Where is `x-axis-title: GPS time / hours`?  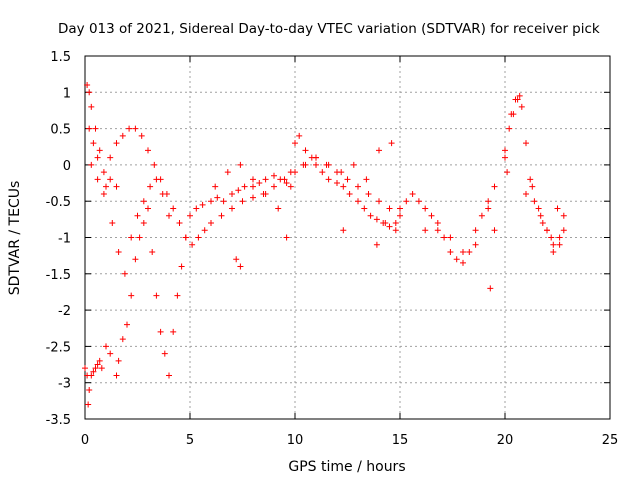
x-axis-title: GPS time / hours is located at coordinates (346, 467).